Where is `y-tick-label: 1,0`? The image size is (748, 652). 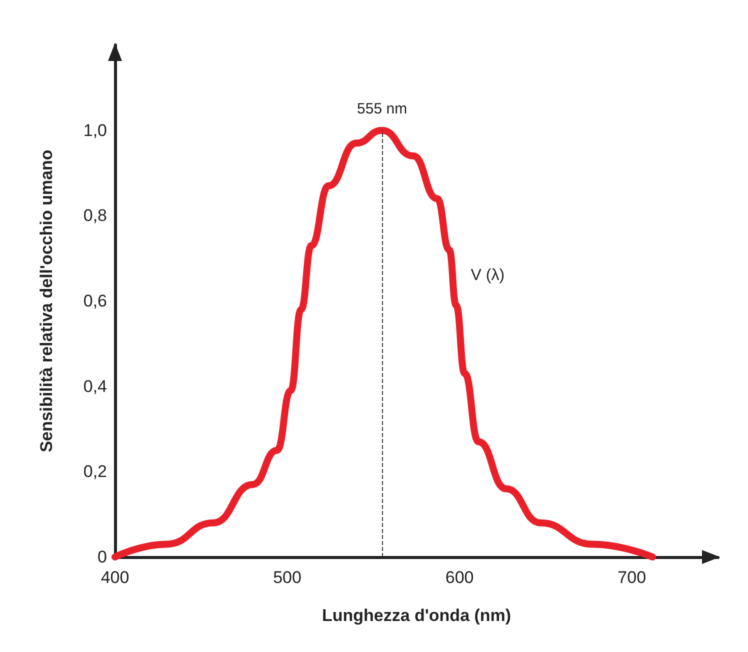
y-tick-label: 1,0 is located at coordinates (95, 130).